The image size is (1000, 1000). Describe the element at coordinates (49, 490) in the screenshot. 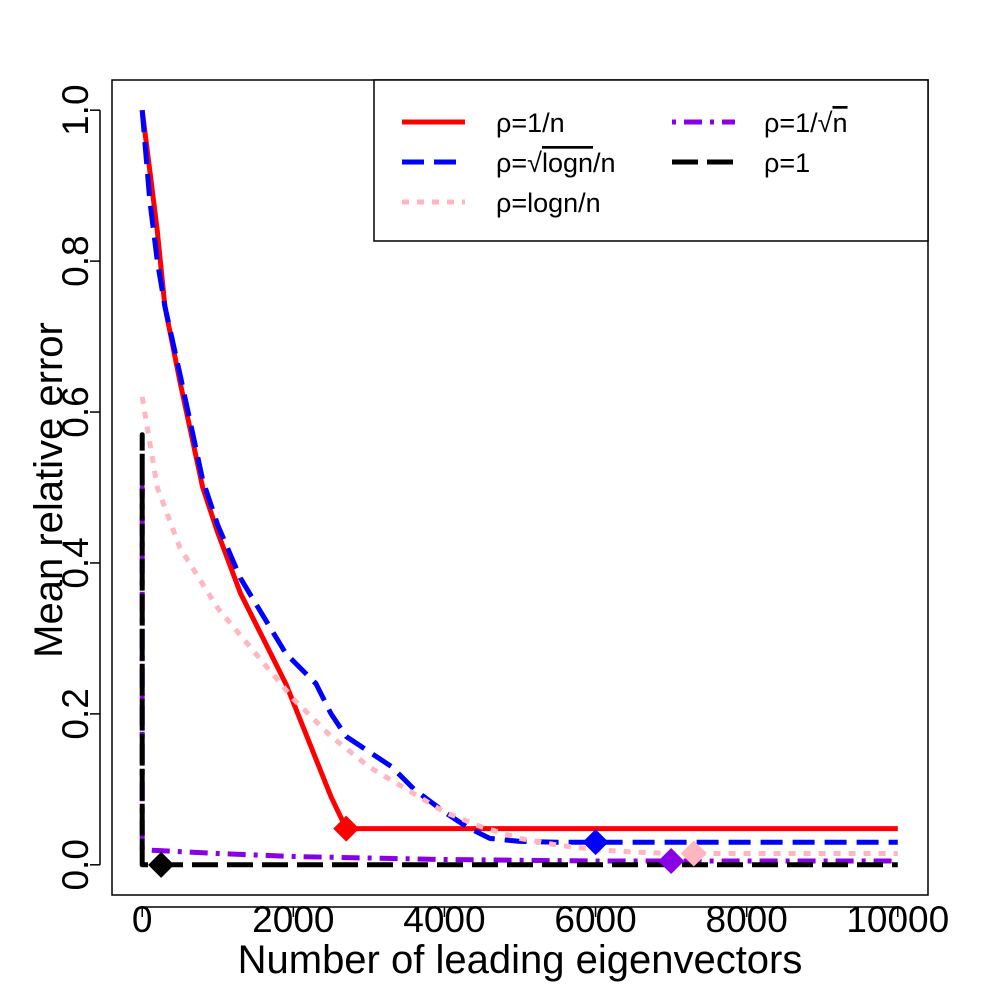

I see `y-axis-title: Mean relative error` at that location.